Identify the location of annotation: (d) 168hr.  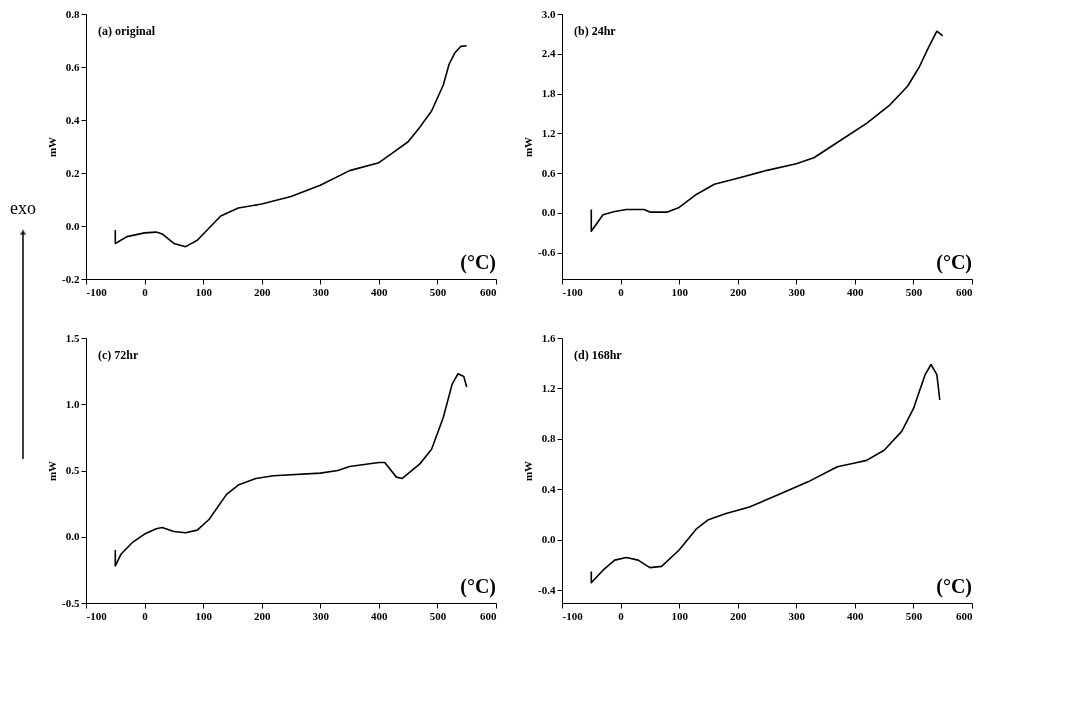
(598, 355).